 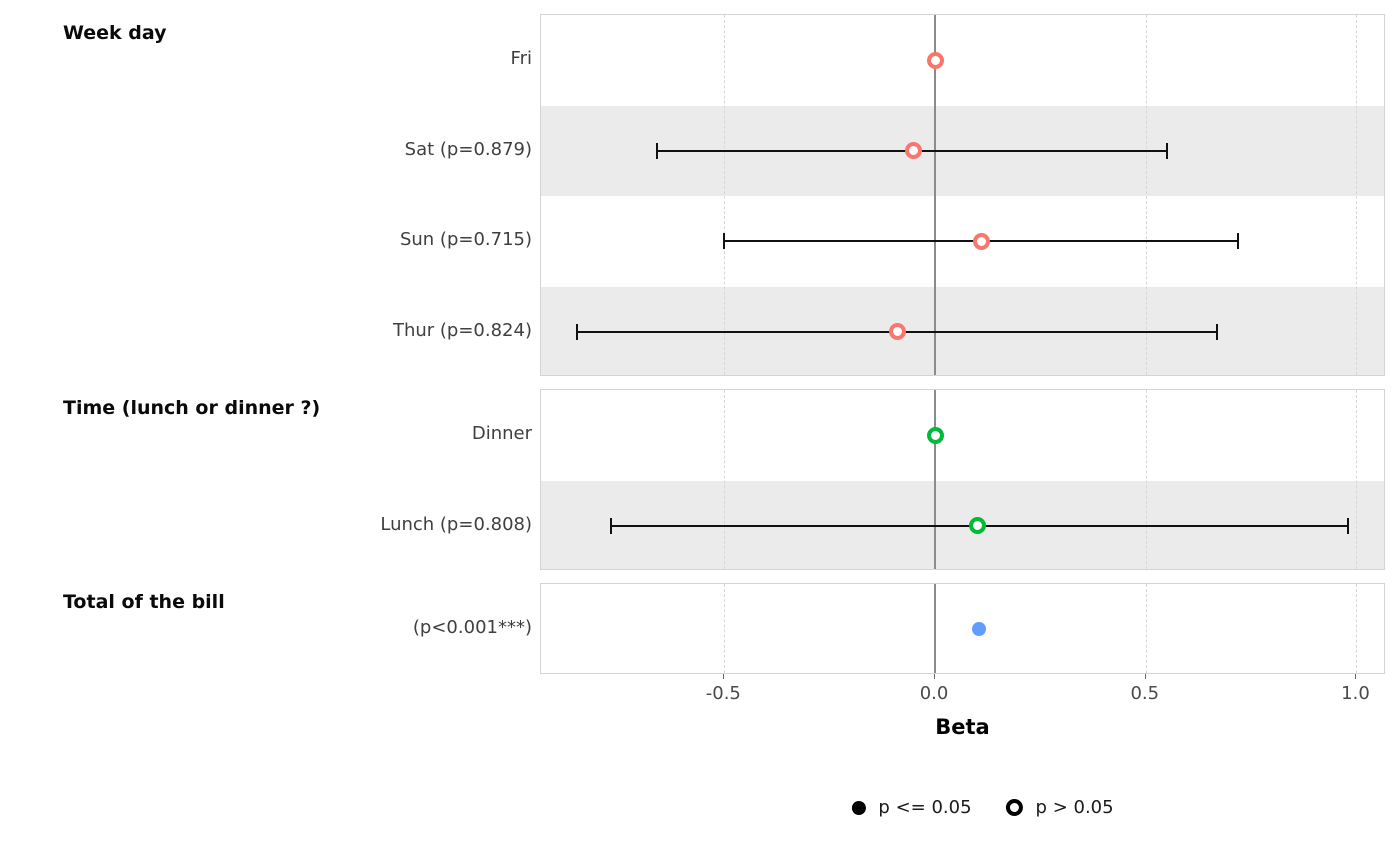 I want to click on row-label: Sun (p=0.715), so click(x=465, y=240).